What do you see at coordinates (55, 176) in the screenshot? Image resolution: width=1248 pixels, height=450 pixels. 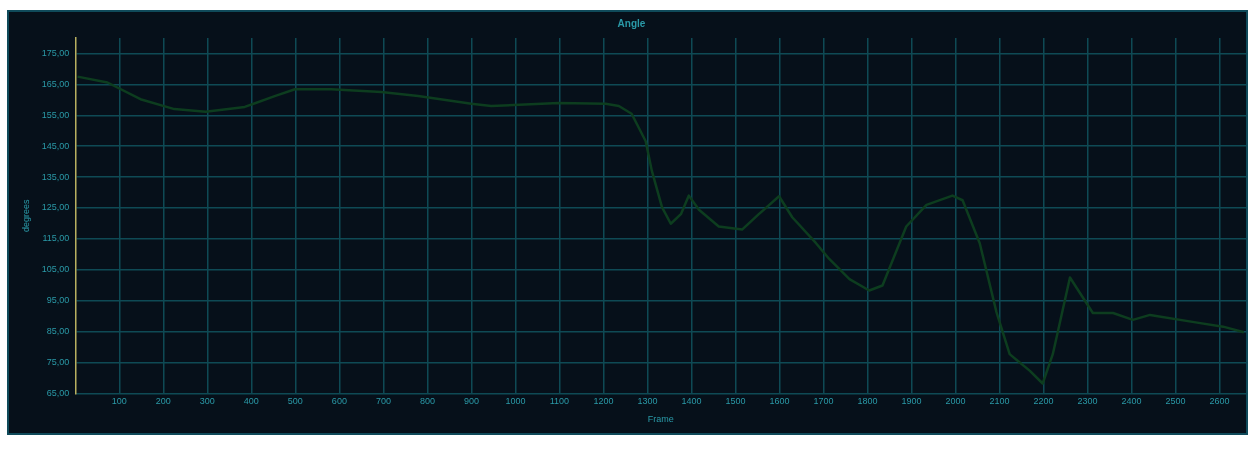 I see `y-tick-label: 135,00` at bounding box center [55, 176].